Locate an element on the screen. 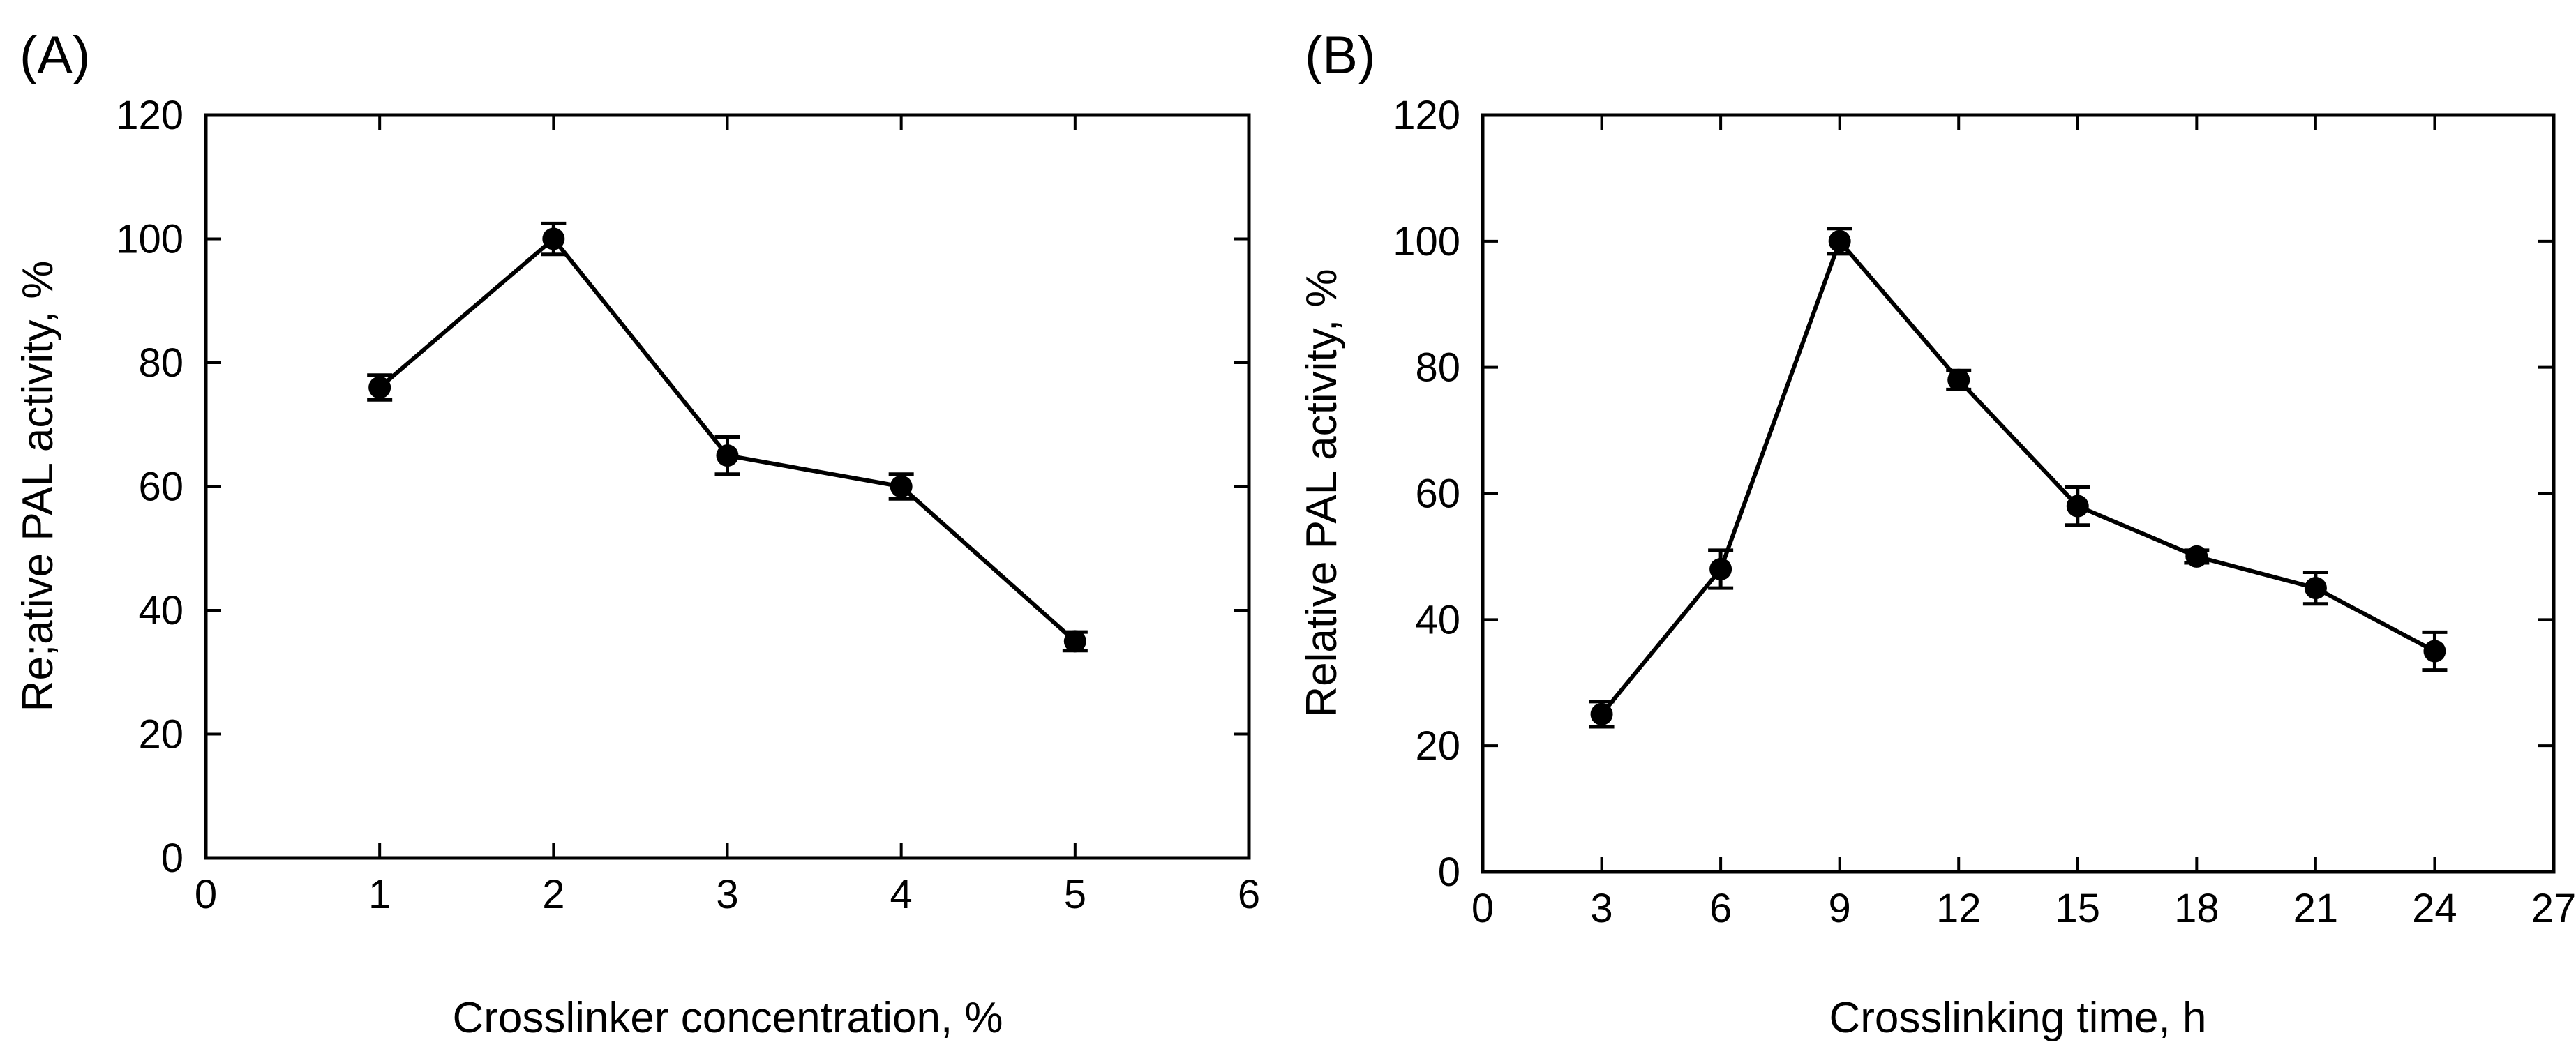 The width and height of the screenshot is (2576, 1056). panel-a-y-tick-label: 60 is located at coordinates (161, 487).